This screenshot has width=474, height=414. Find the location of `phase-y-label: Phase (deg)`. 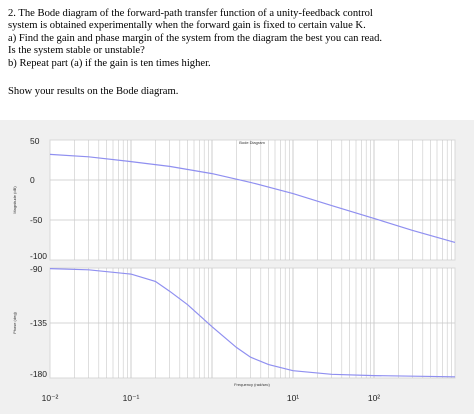

phase-y-label: Phase (deg) is located at coordinates (14, 322).